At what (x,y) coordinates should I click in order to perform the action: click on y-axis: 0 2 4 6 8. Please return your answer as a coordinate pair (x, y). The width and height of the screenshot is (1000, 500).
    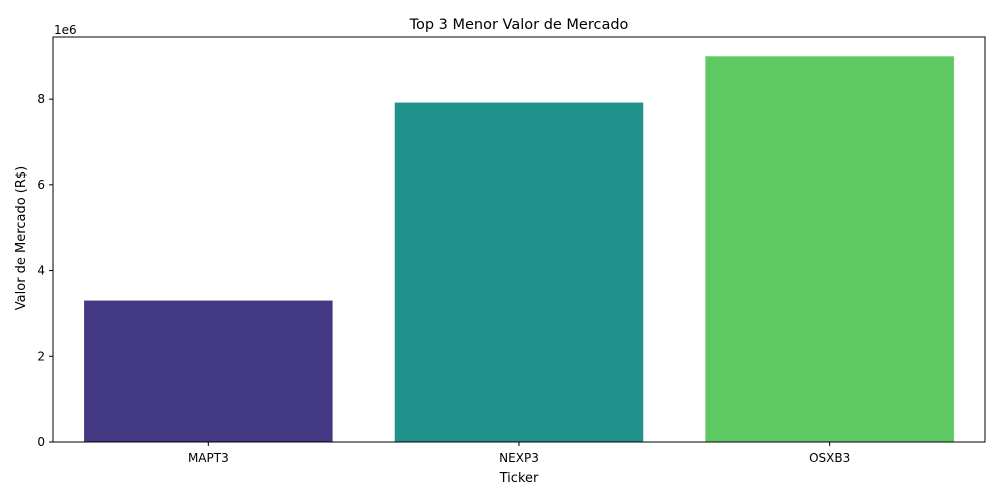
    Looking at the image, I should click on (45, 270).